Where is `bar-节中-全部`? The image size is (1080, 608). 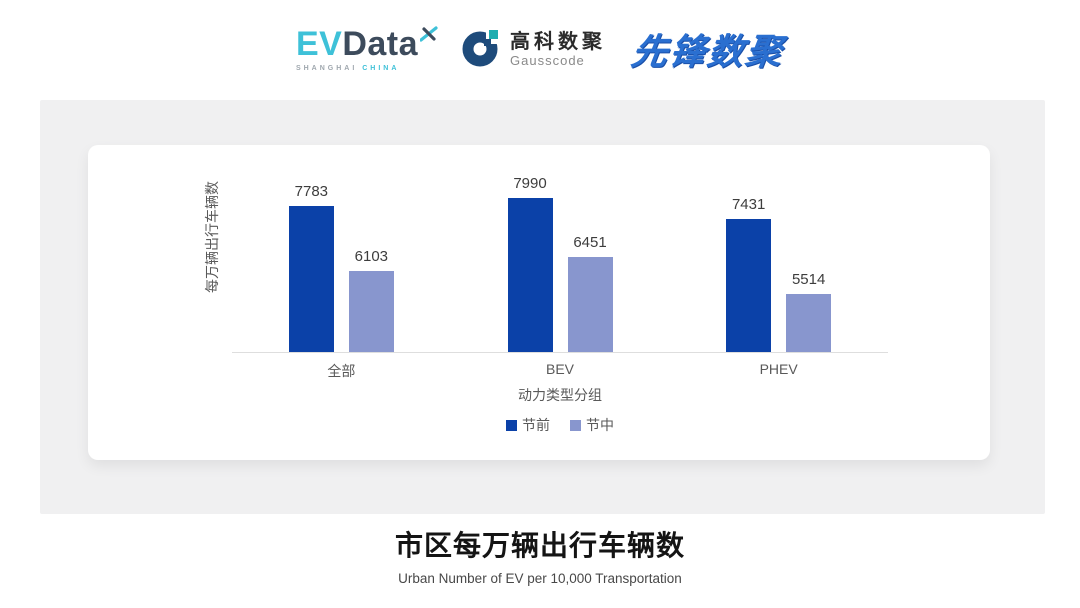 bar-节中-全部 is located at coordinates (371, 311).